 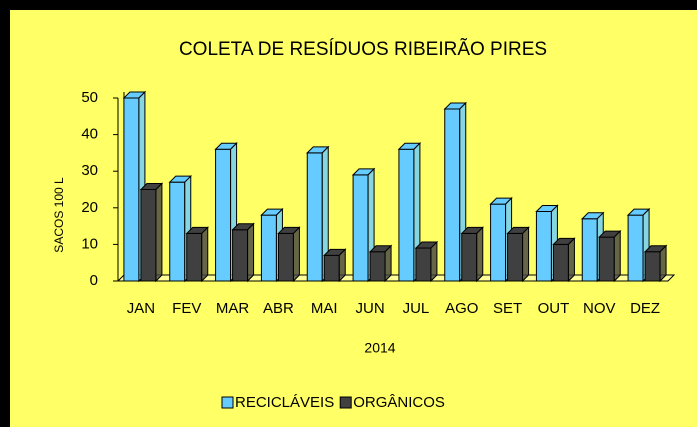 What do you see at coordinates (399, 402) in the screenshot?
I see `legend-label: ORGÂNICOS` at bounding box center [399, 402].